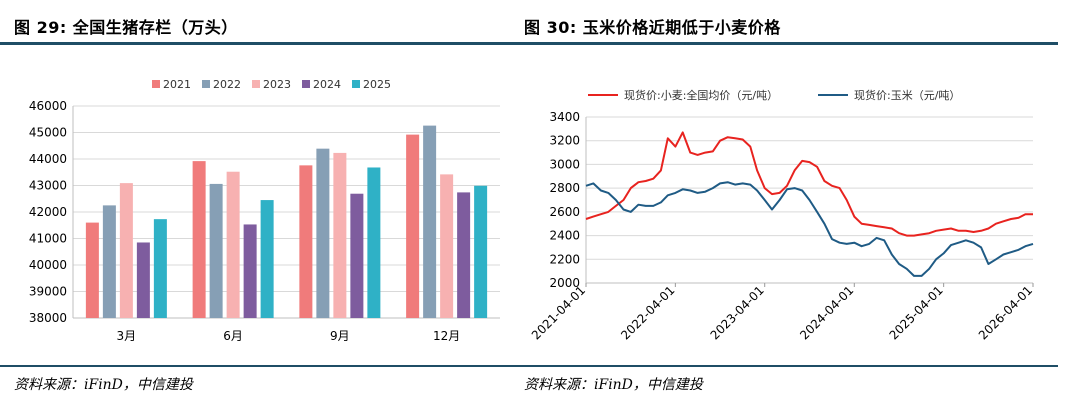 The height and width of the screenshot is (407, 1080). What do you see at coordinates (377, 84) in the screenshot?
I see `legend-label-2025: 2025` at bounding box center [377, 84].